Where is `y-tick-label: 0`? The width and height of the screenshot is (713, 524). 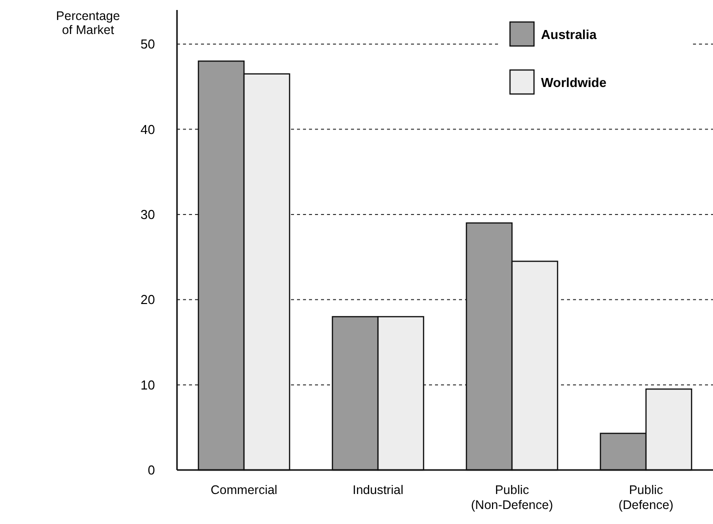
y-tick-label: 0 is located at coordinates (151, 470).